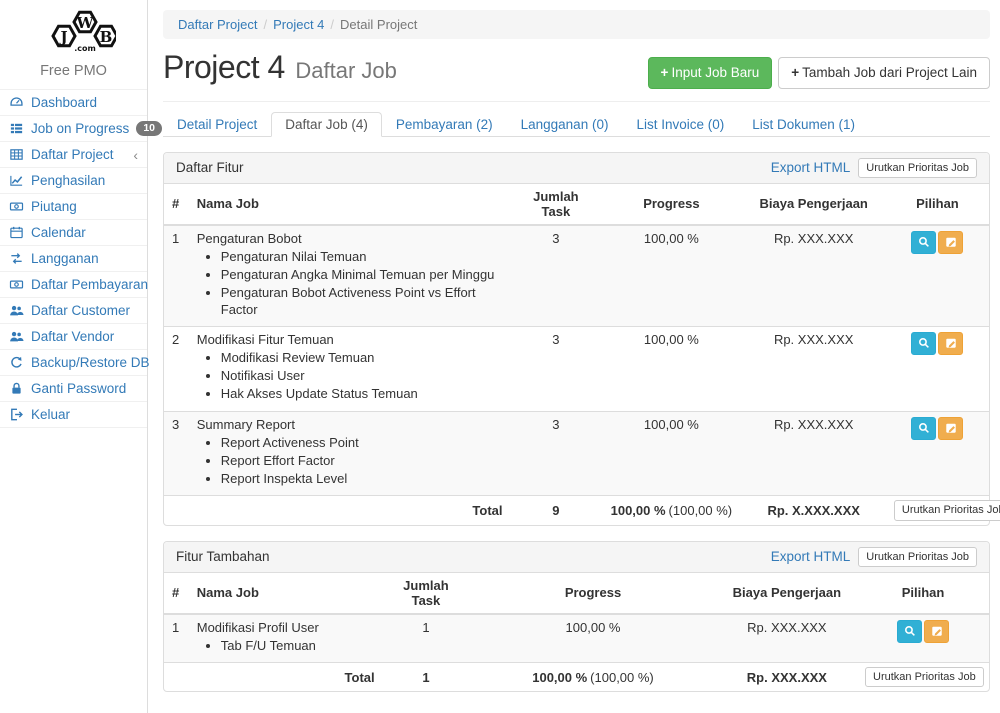  What do you see at coordinates (81, 129) in the screenshot?
I see `sidebar-item-job-on-progress: Job on Progress 10` at bounding box center [81, 129].